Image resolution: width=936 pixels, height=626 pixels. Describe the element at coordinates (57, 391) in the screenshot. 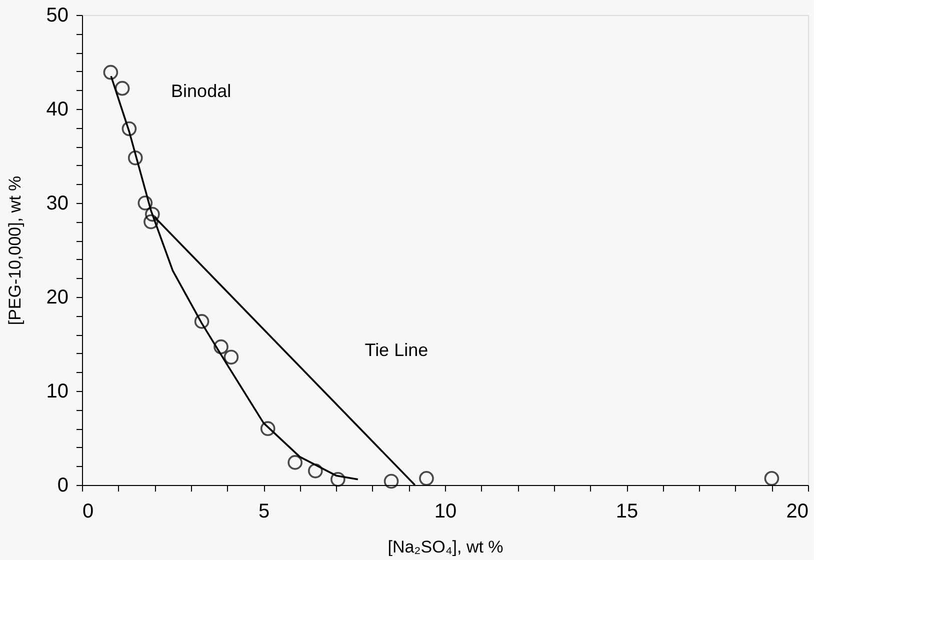

I see `y-tick-label: 10` at that location.